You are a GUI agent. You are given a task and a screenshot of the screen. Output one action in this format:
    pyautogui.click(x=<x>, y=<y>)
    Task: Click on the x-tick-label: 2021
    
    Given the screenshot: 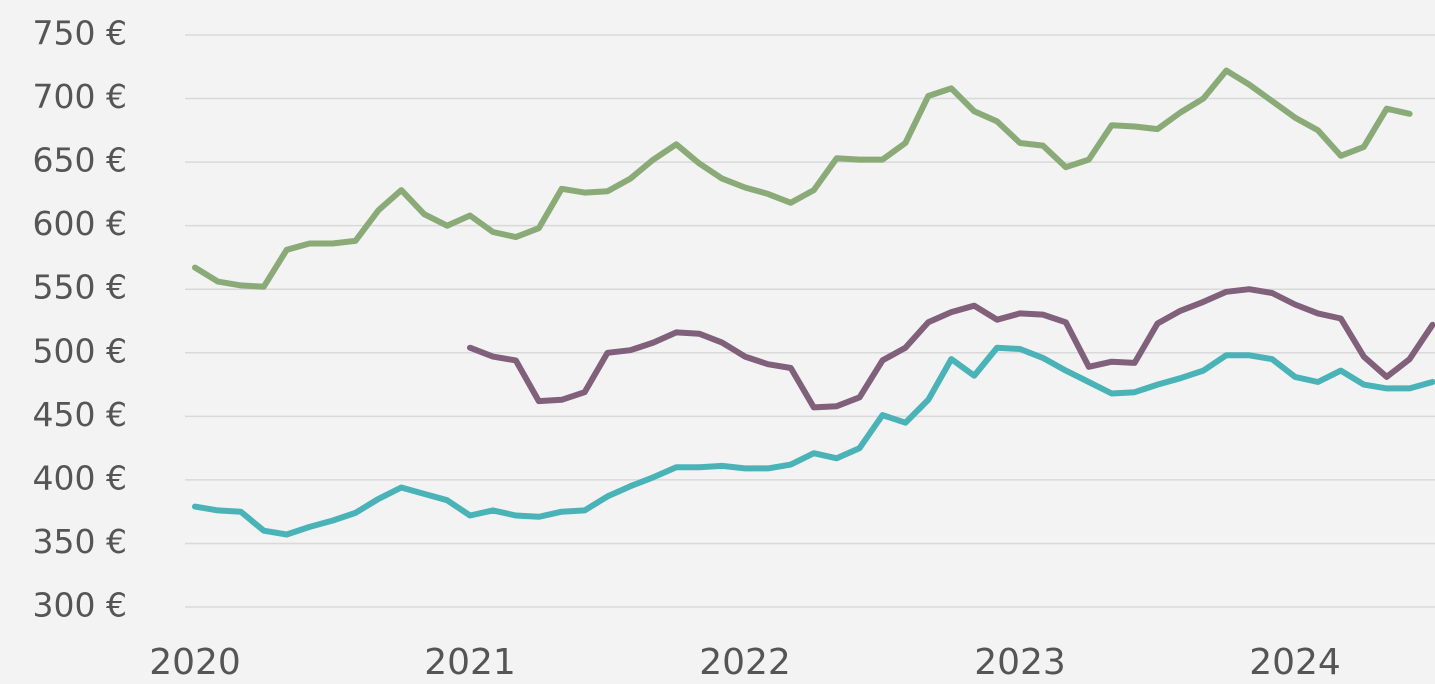 What is the action you would take?
    pyautogui.click(x=470, y=662)
    